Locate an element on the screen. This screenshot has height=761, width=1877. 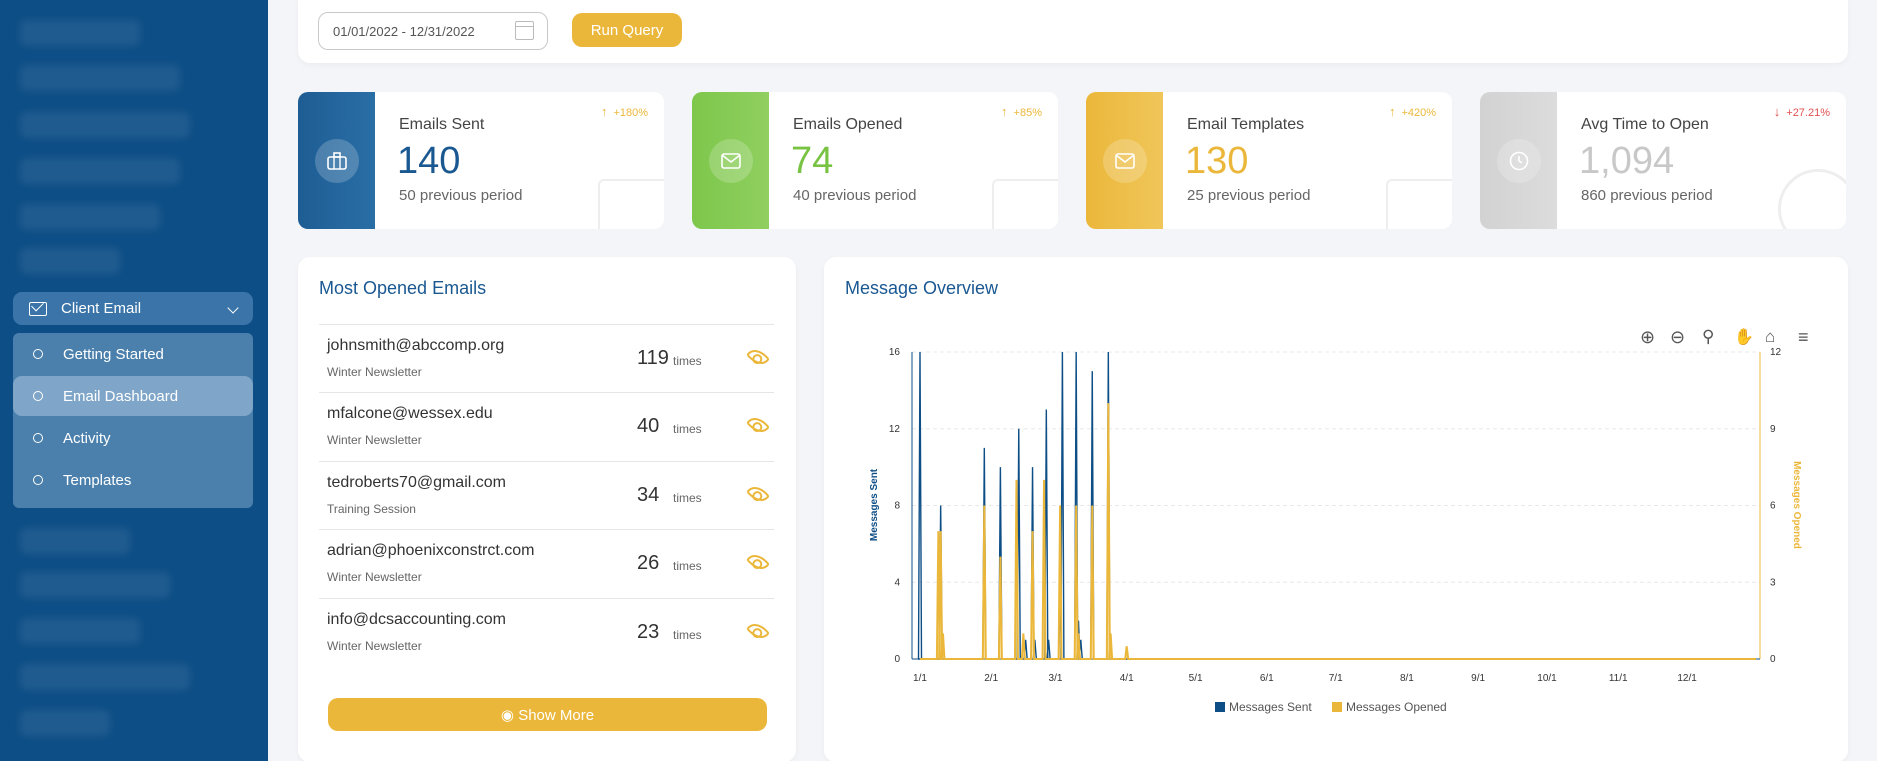
x-tick-label: 3/1 is located at coordinates (1056, 678).